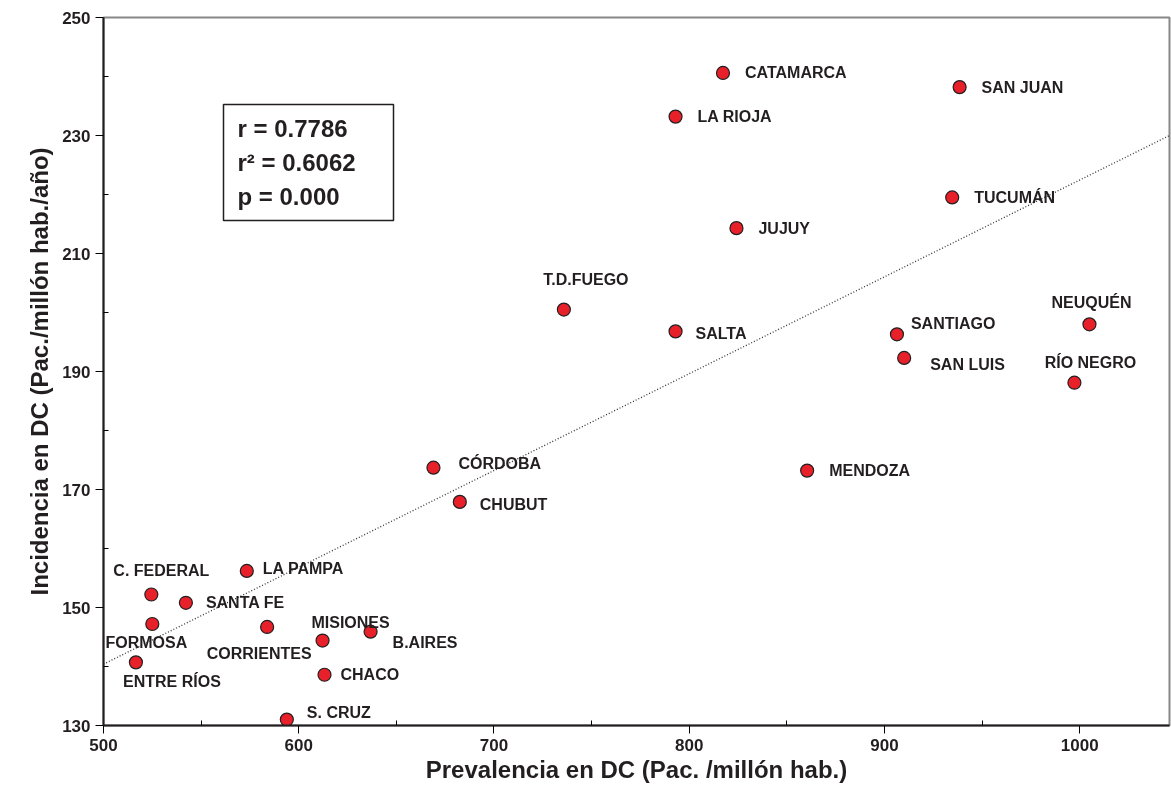  I want to click on x-tick-label: 800, so click(689, 745).